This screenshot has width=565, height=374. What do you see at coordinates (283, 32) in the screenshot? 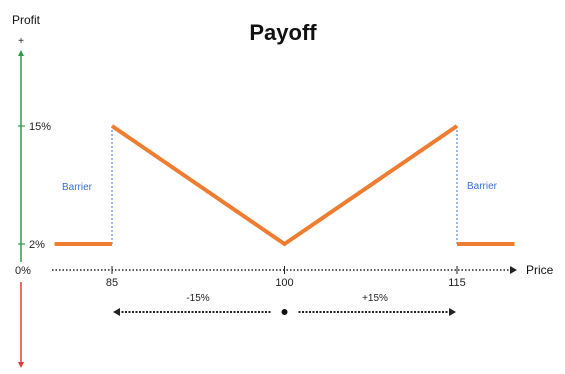
I see `chart-title: Payoff` at bounding box center [283, 32].